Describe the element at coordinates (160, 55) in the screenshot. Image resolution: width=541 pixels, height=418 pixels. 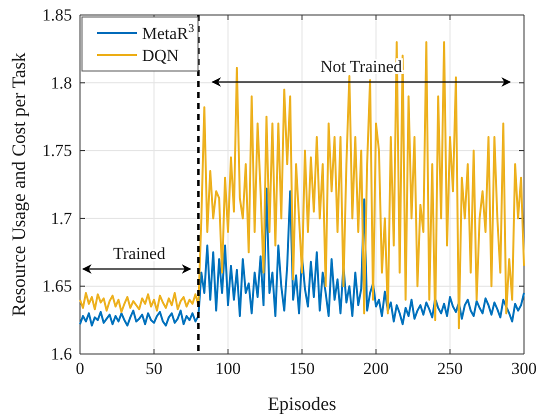
I see `legend-label: DQN` at that location.